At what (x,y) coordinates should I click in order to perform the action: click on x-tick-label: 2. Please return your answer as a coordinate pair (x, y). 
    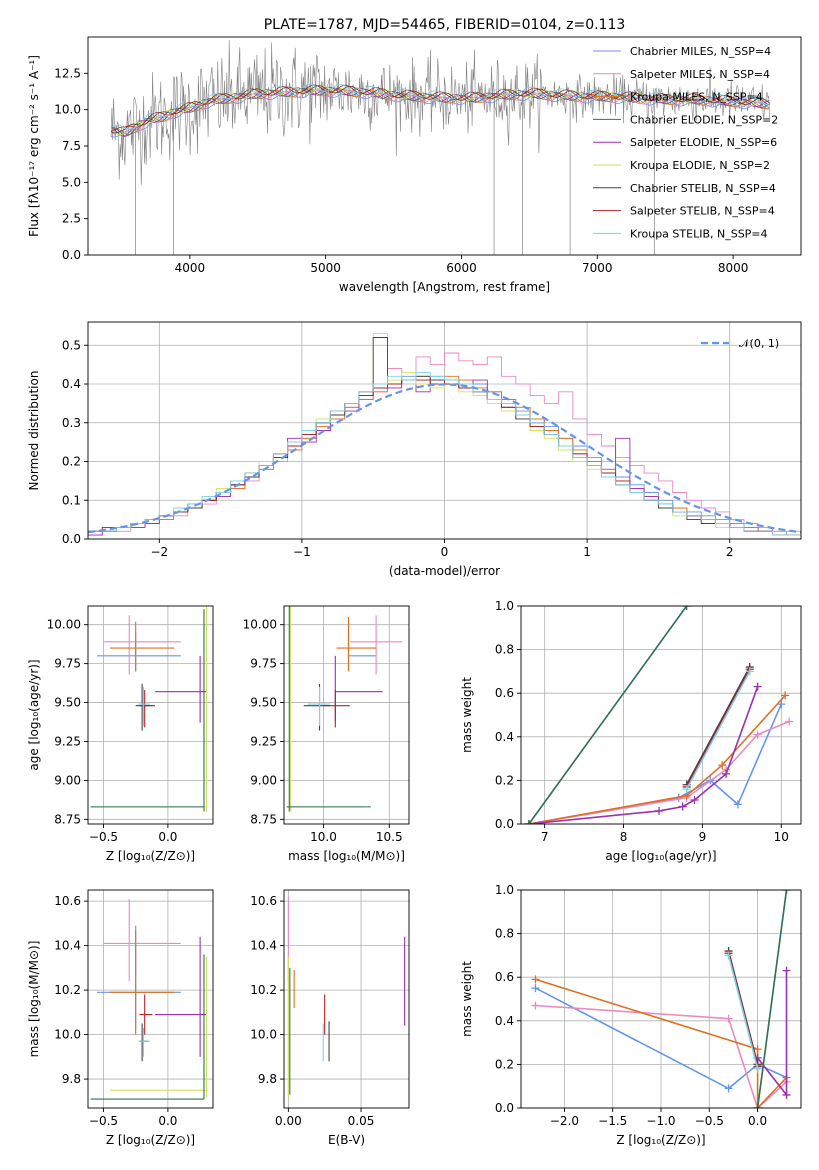
    Looking at the image, I should click on (730, 552).